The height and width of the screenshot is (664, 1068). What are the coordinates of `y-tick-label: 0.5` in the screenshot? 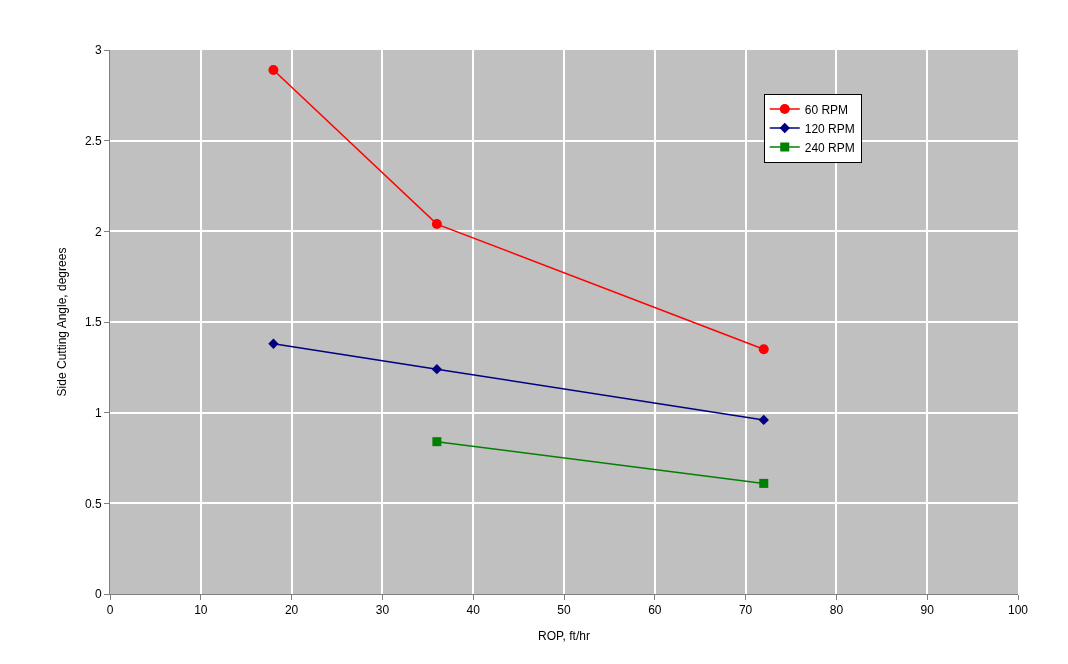 It's located at (93, 503).